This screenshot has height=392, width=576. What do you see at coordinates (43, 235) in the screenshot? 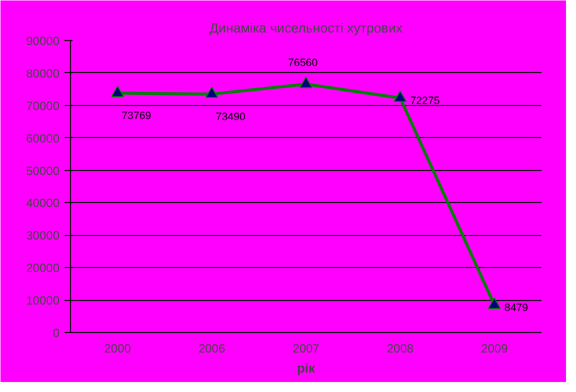
I see `y-tick-label: 30000` at bounding box center [43, 235].